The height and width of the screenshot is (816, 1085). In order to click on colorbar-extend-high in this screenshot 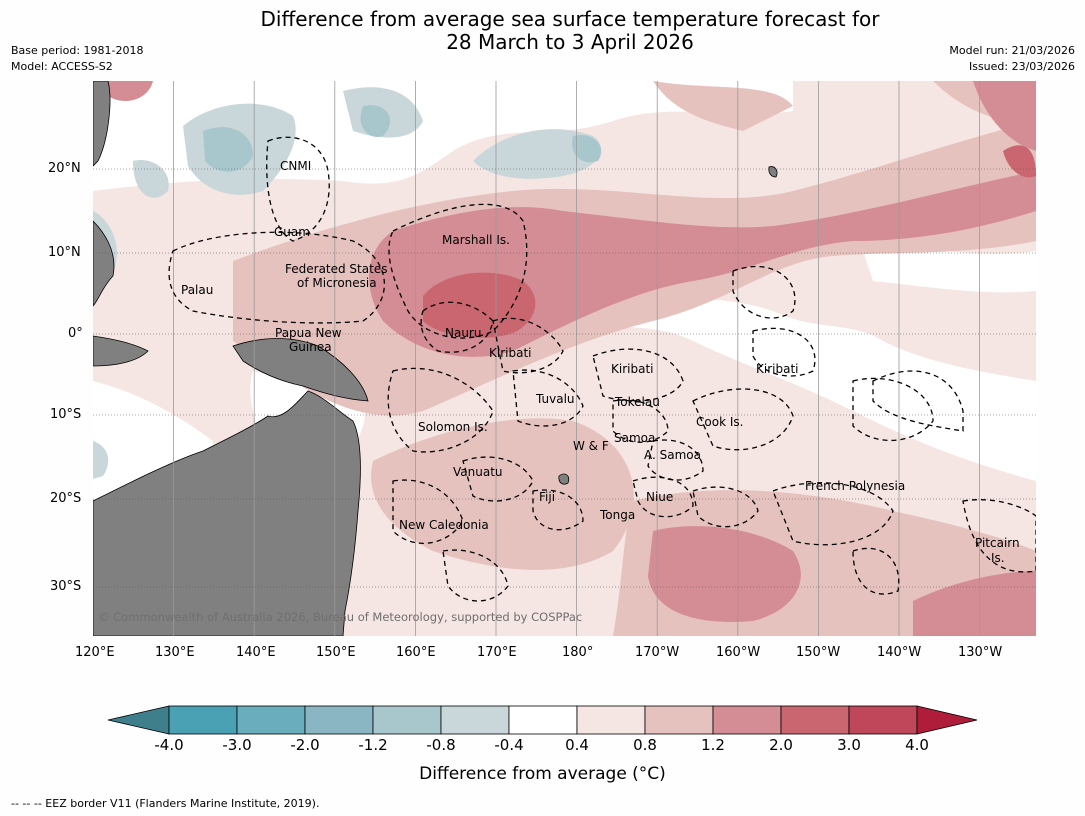, I will do `click(947, 720)`.